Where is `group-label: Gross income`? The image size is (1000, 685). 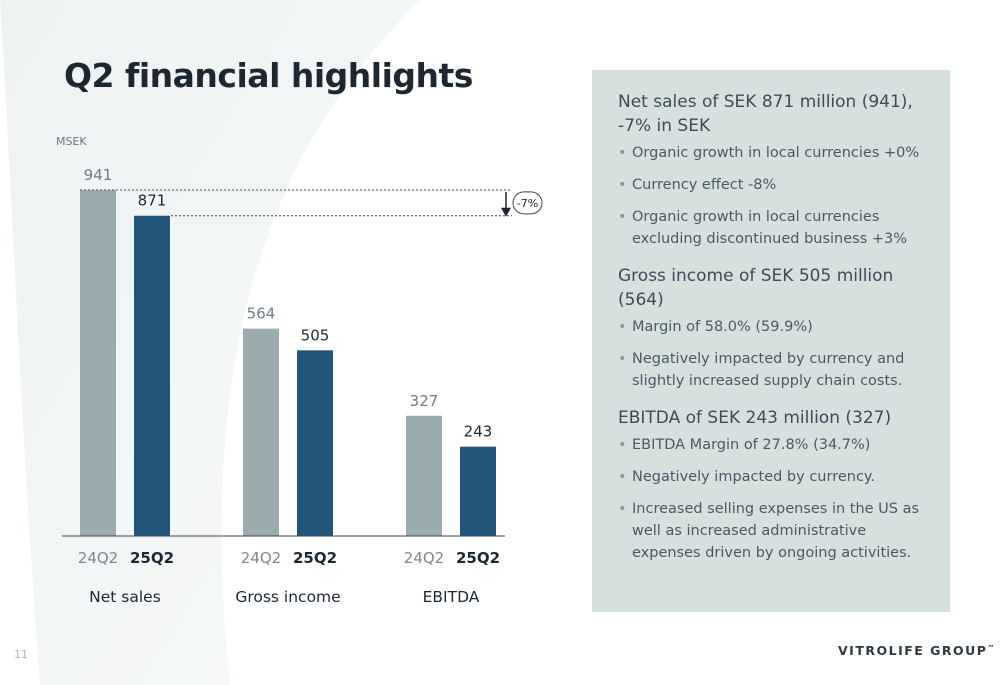
group-label: Gross income is located at coordinates (287, 597).